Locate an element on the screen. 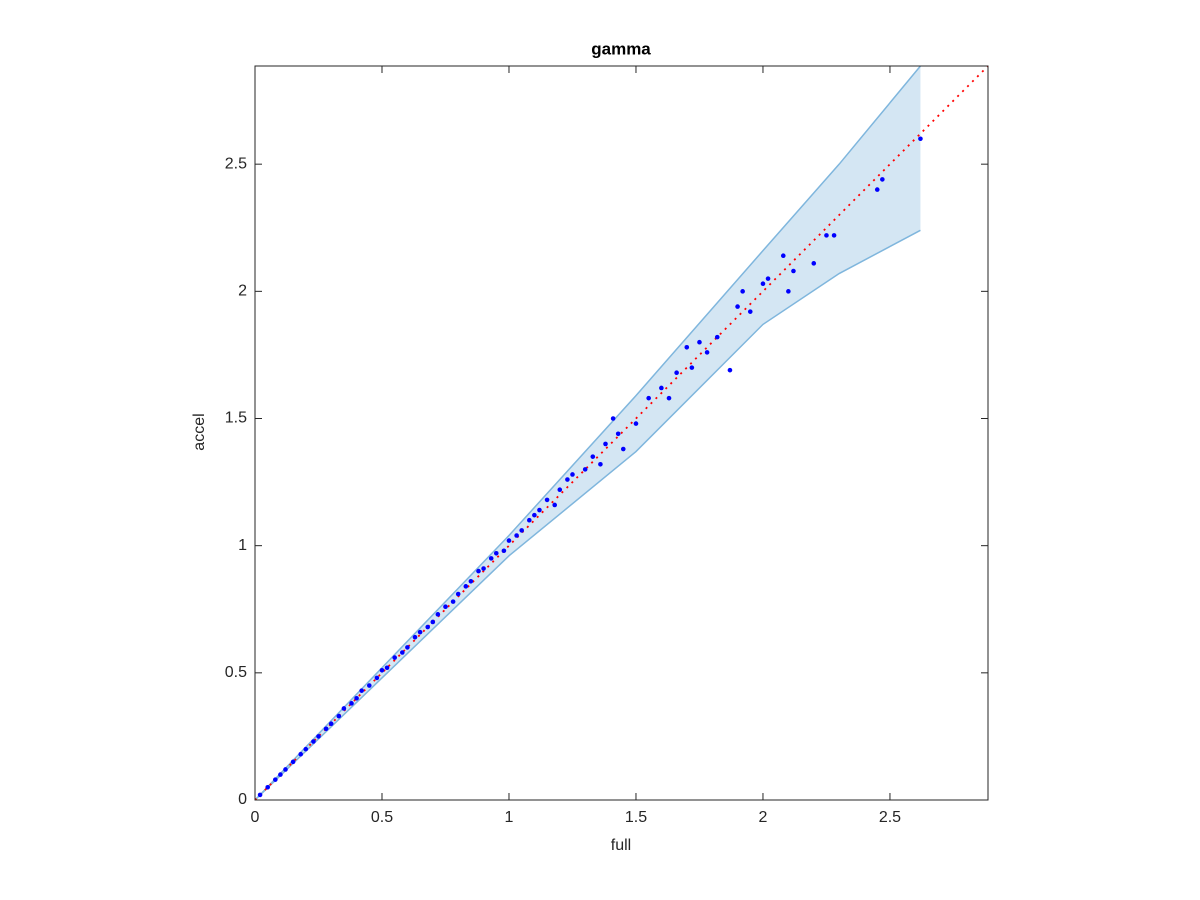 The image size is (1200, 900). x-tick-label: 2.5 is located at coordinates (890, 817).